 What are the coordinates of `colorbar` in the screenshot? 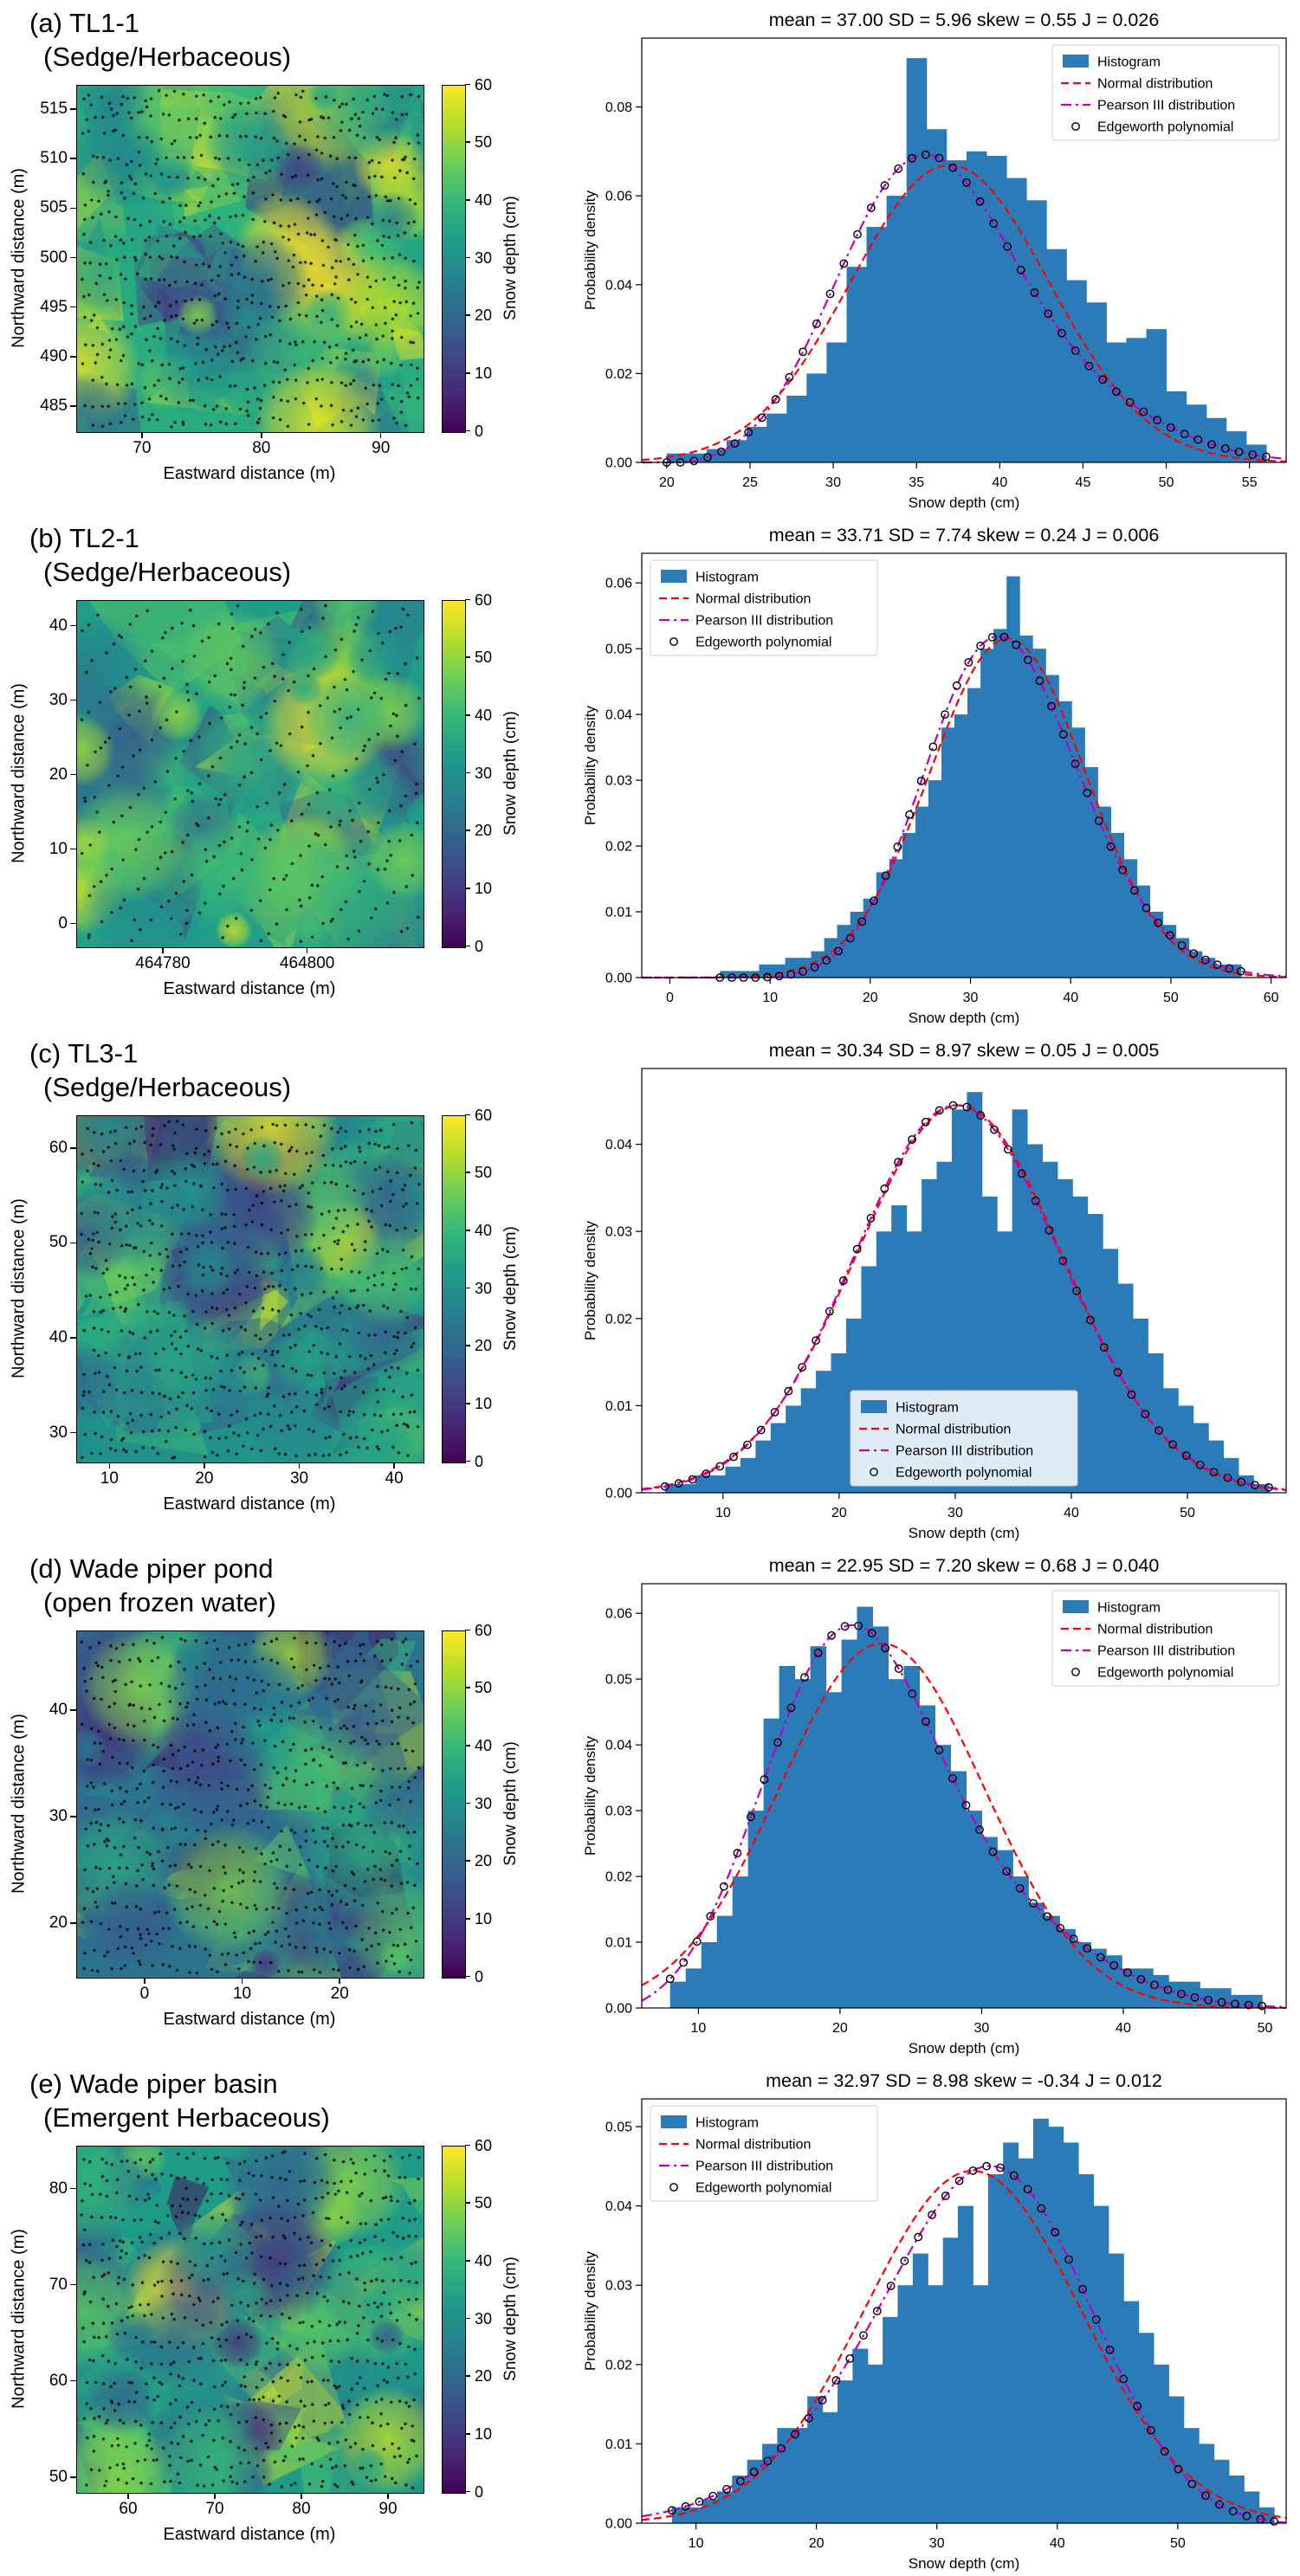 It's located at (454, 1288).